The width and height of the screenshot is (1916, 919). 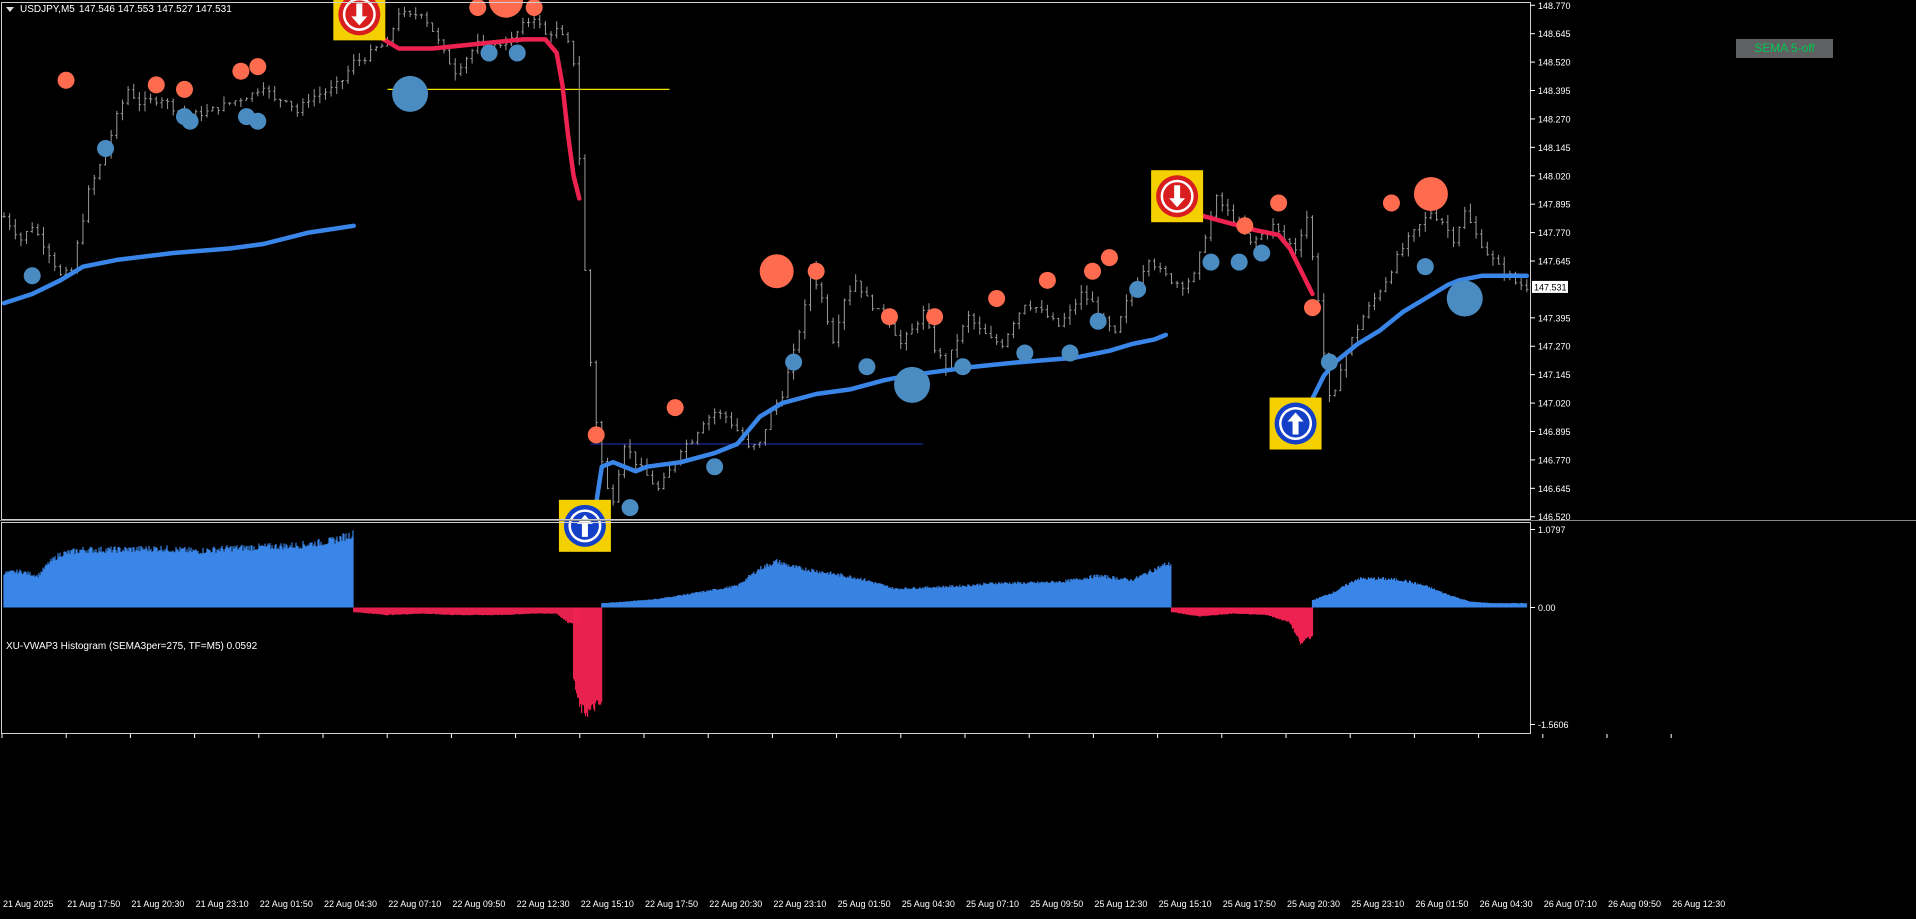 What do you see at coordinates (1553, 725) in the screenshot?
I see `histogram-tick-label: -1.5606` at bounding box center [1553, 725].